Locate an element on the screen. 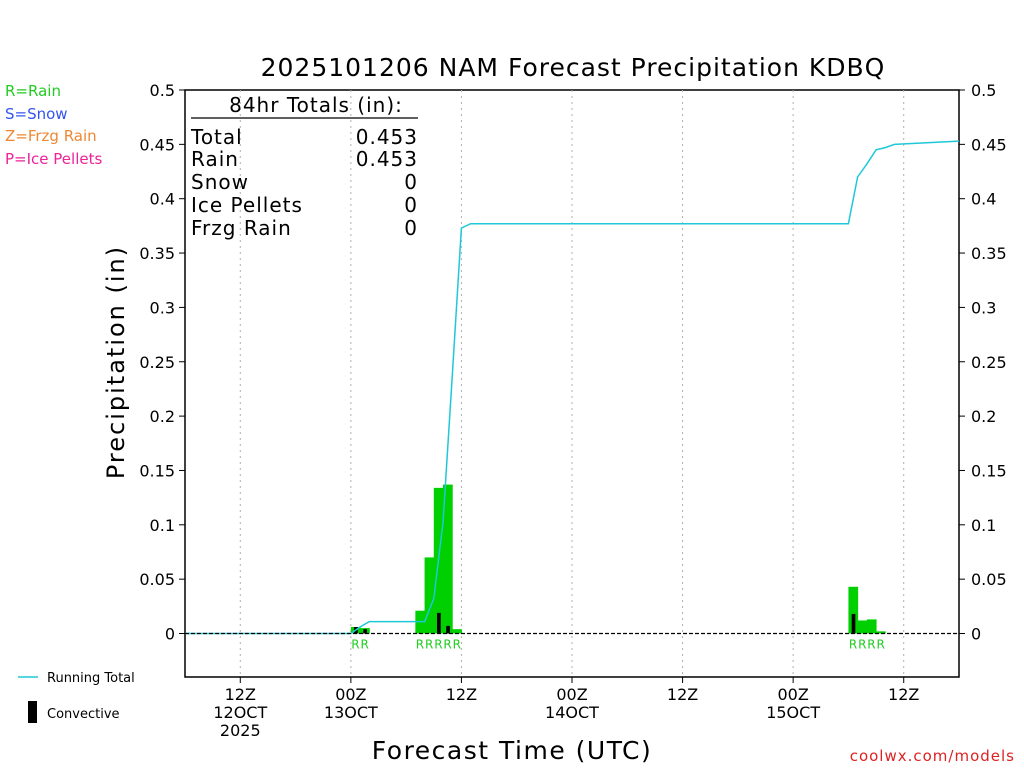 The width and height of the screenshot is (1024, 768). x-tick-label-5-0: 00Z is located at coordinates (792, 694).